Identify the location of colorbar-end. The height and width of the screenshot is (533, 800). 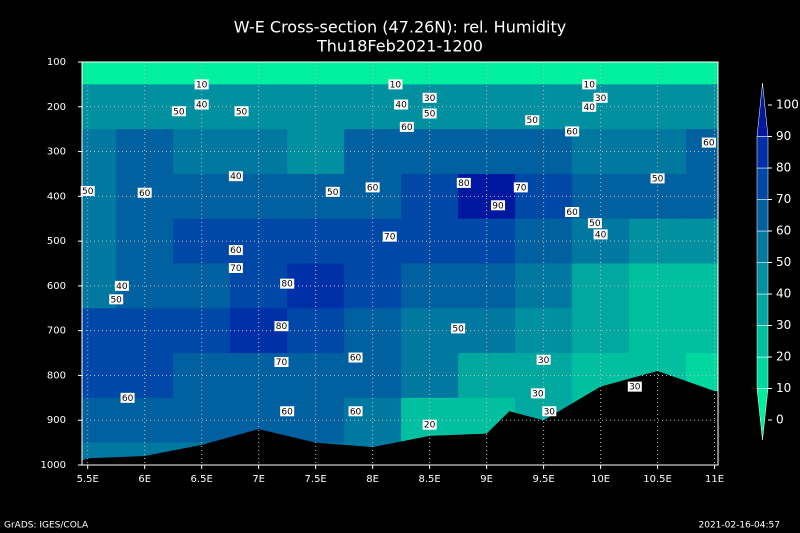
(762, 109).